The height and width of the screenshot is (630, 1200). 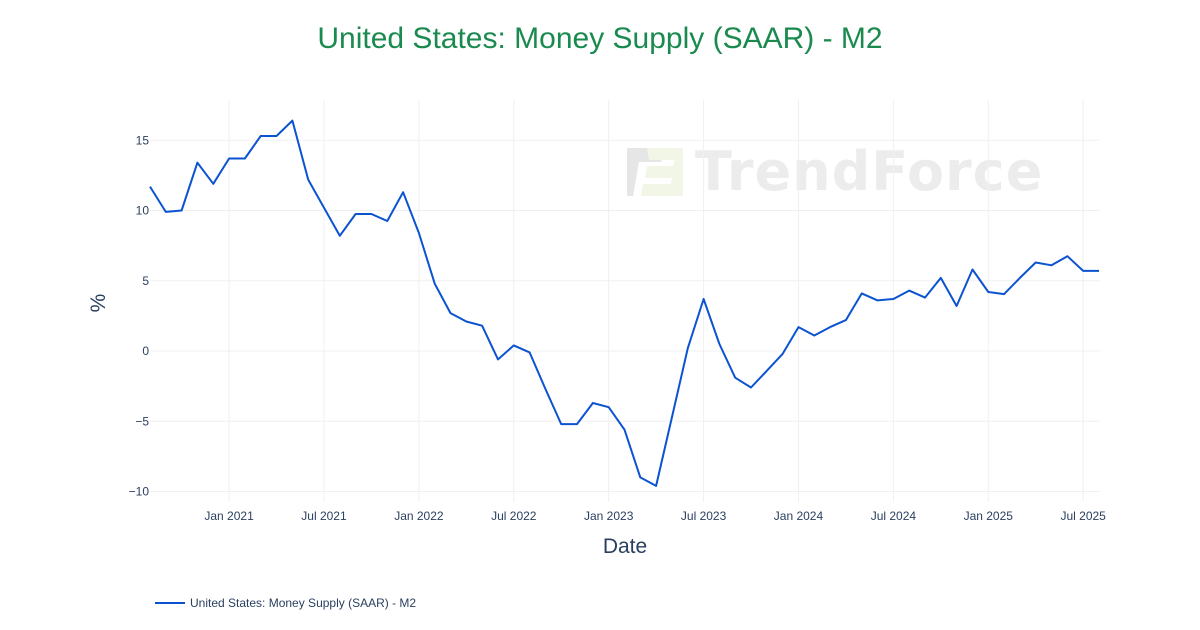 What do you see at coordinates (1083, 516) in the screenshot?
I see `x-tick-label: Jul 2025` at bounding box center [1083, 516].